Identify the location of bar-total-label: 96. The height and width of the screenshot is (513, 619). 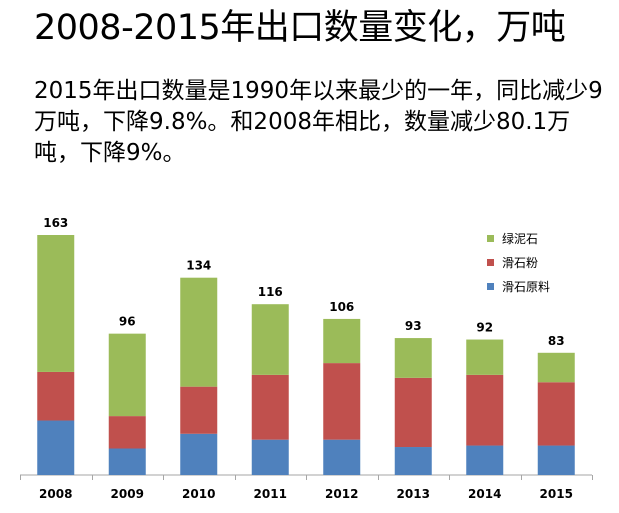
(127, 322).